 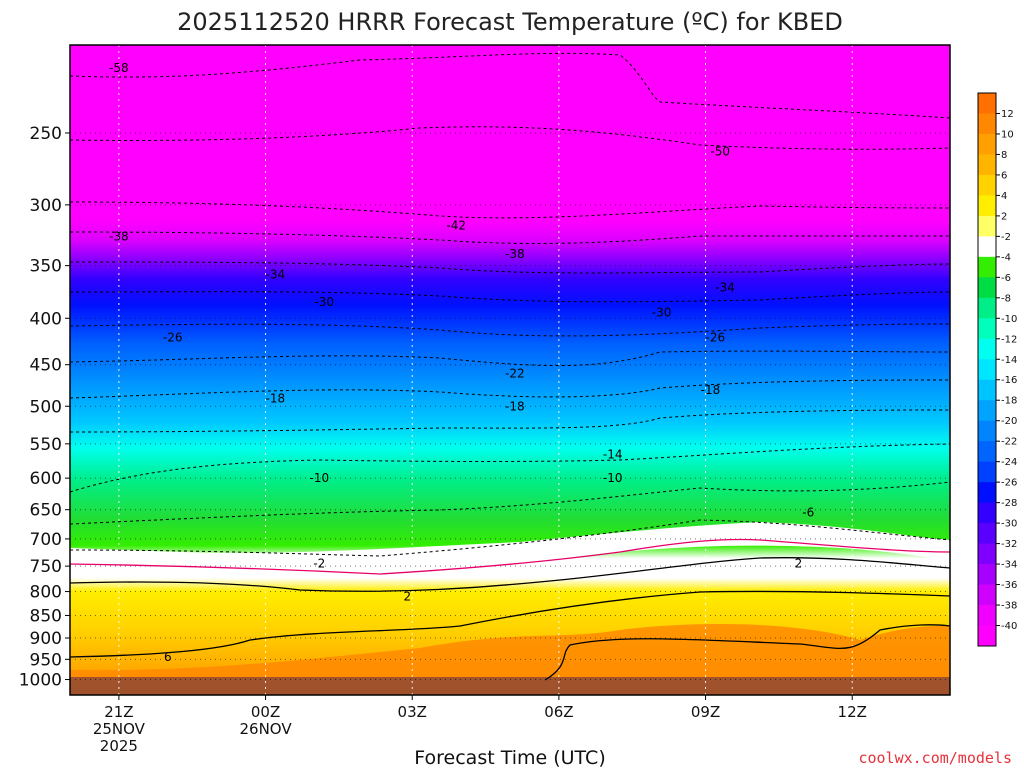 What do you see at coordinates (408, 596) in the screenshot?
I see `contour-label: 2` at bounding box center [408, 596].